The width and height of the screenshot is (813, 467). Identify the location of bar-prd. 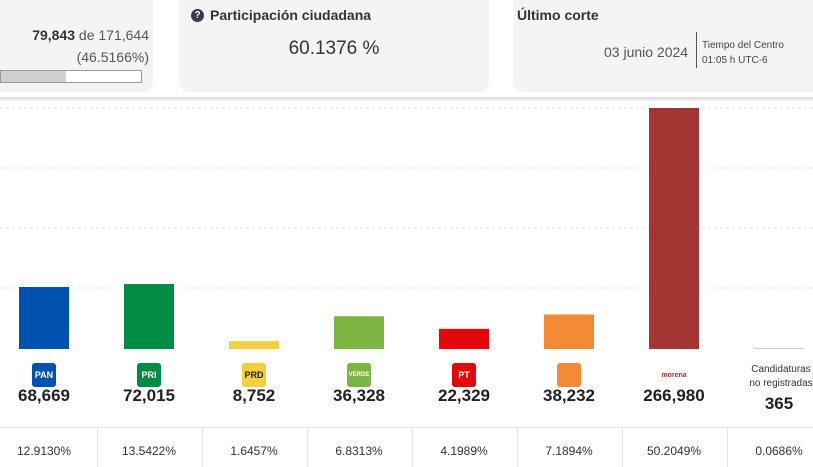
(254, 345).